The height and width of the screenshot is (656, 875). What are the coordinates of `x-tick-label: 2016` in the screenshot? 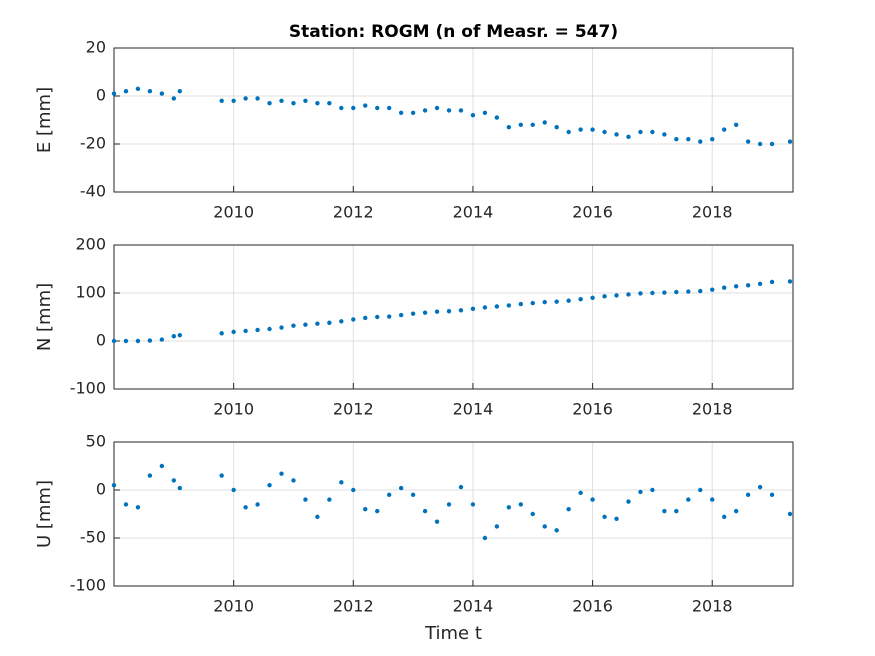 It's located at (592, 409).